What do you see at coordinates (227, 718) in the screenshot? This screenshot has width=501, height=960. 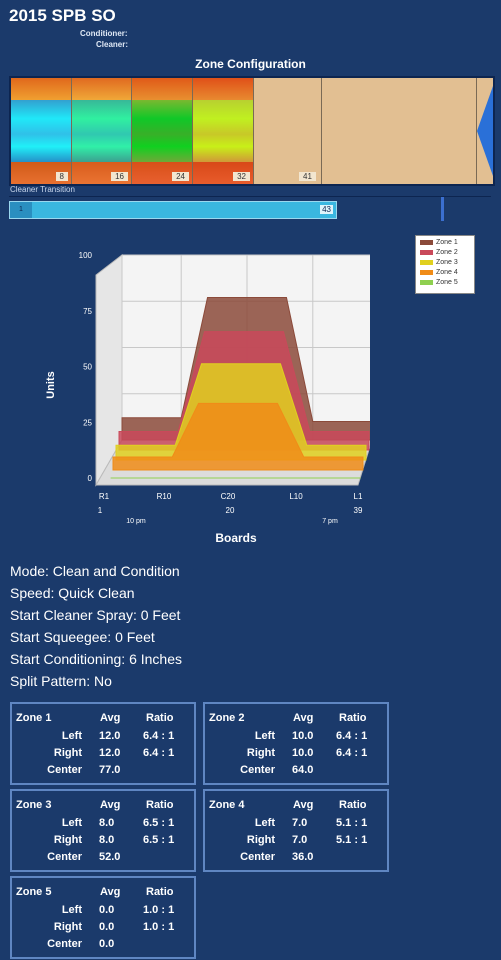 I see `zone-name: Zone 2` at bounding box center [227, 718].